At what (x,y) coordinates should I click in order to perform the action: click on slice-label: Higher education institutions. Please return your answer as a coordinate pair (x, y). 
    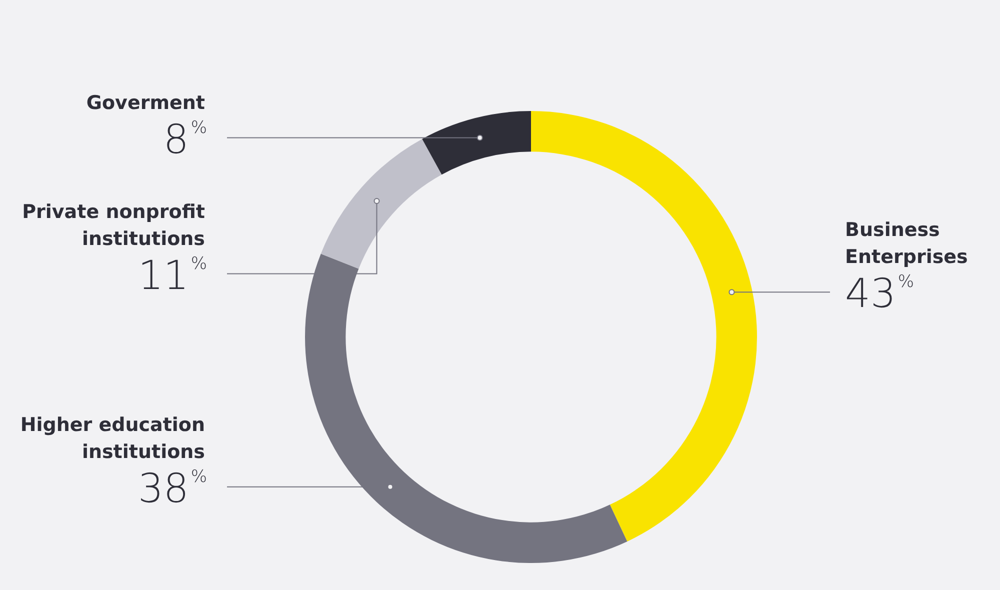
    Looking at the image, I should click on (112, 438).